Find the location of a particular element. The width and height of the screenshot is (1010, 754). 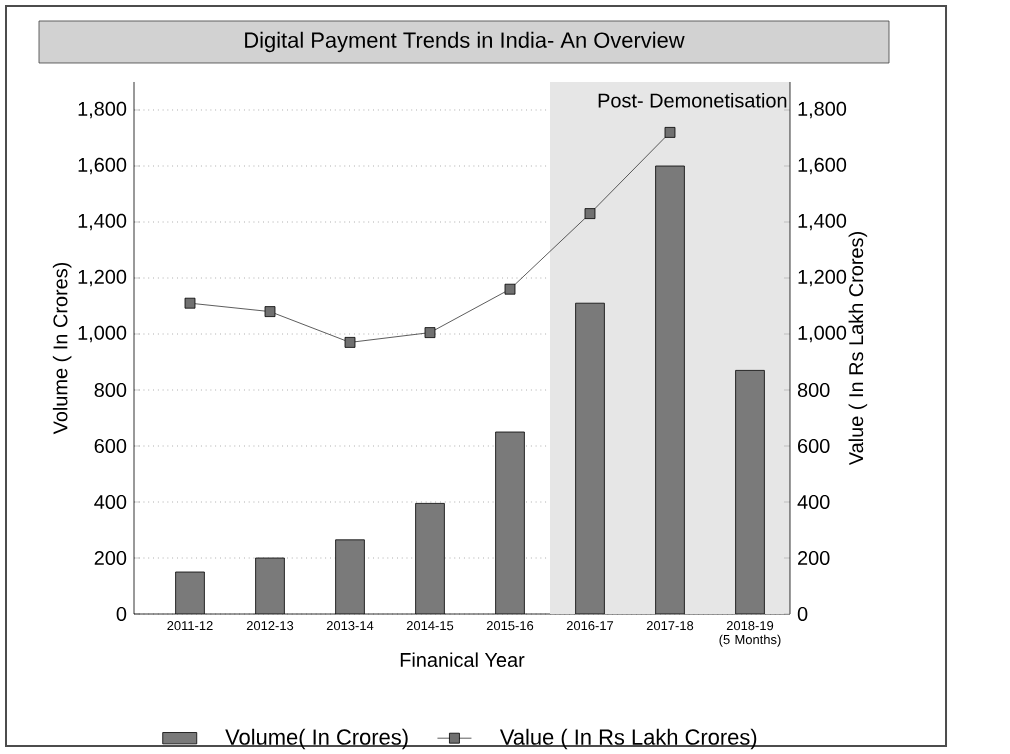

legend-label: Value ( In Rs Lakh Crores) is located at coordinates (628, 739).